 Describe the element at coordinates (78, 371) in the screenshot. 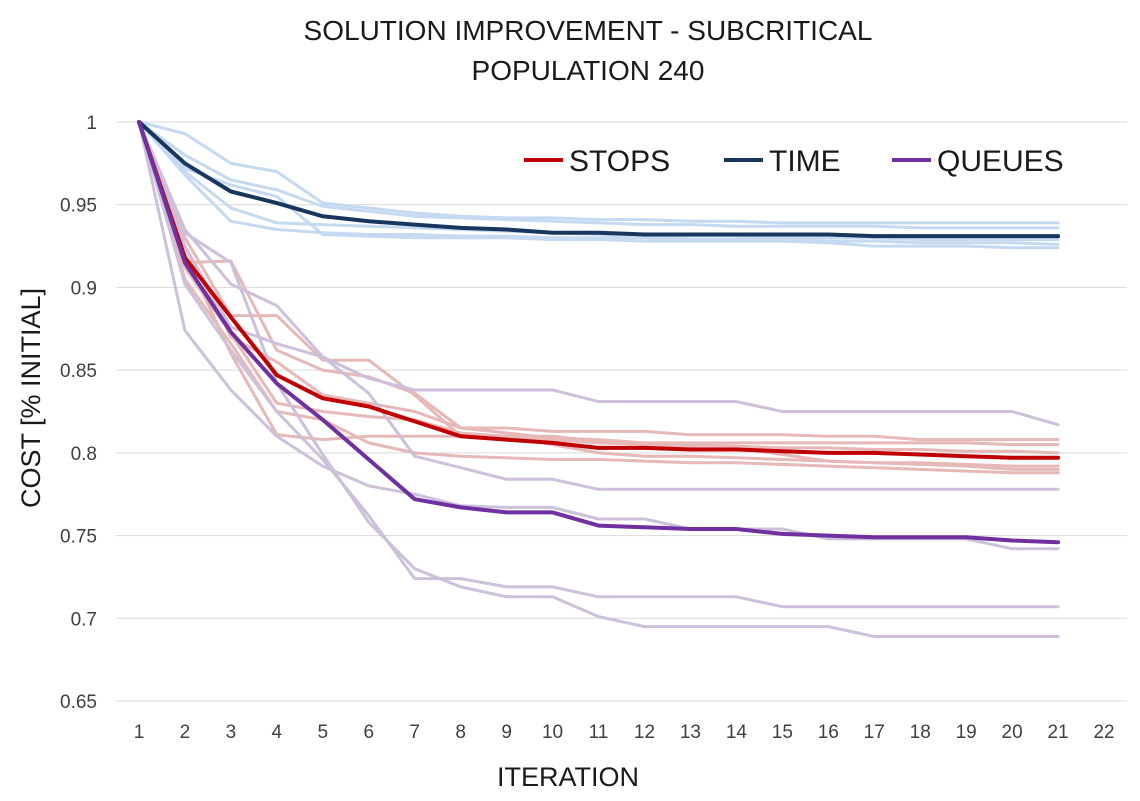

I see `y-tick-label: 0.85` at that location.